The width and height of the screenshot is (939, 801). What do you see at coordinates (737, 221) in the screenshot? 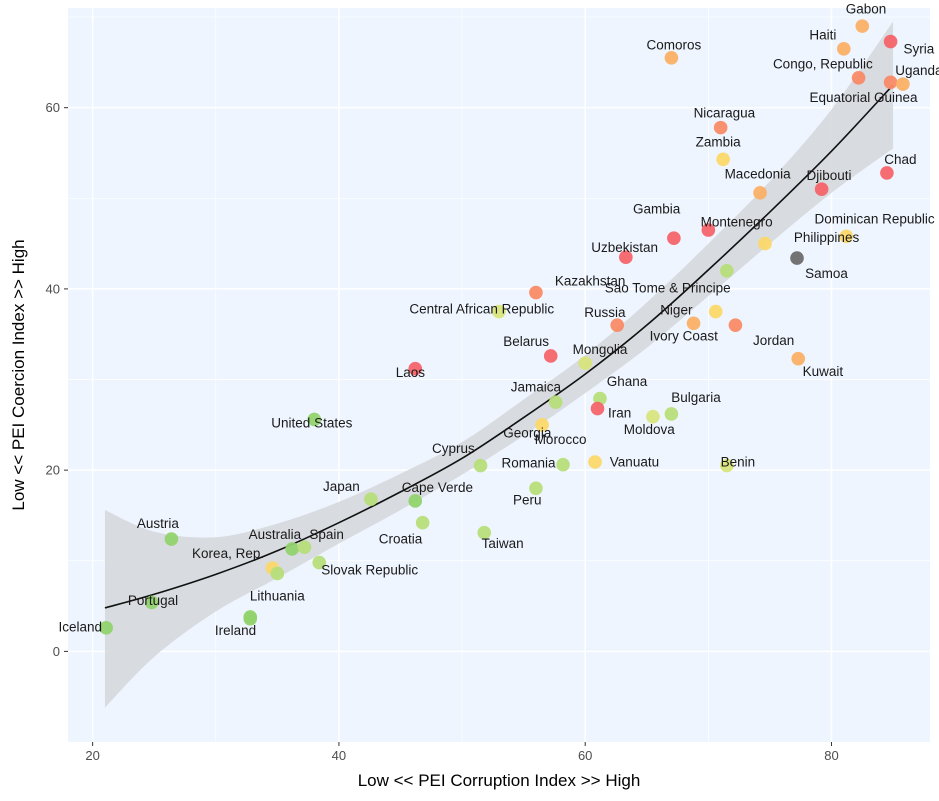
I see `point-label: Montenegro` at bounding box center [737, 221].